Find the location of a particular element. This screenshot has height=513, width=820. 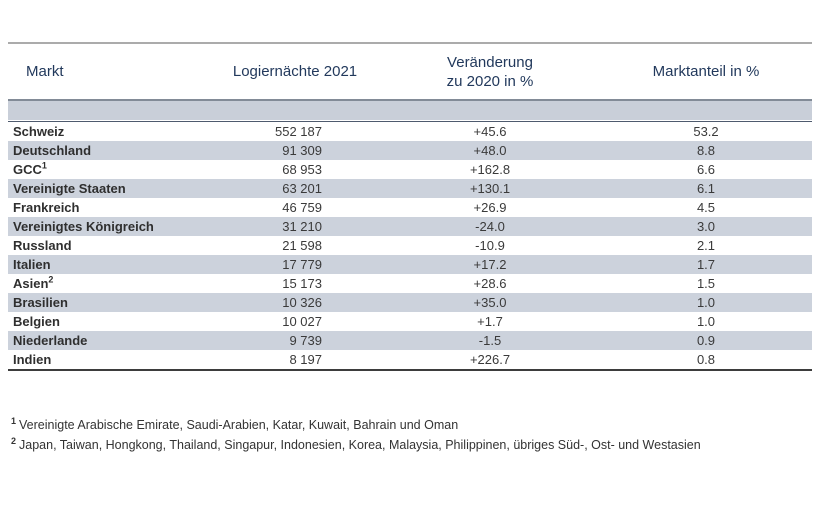

table-row: Italien 17 779 +17.2 1.7 is located at coordinates (410, 264).